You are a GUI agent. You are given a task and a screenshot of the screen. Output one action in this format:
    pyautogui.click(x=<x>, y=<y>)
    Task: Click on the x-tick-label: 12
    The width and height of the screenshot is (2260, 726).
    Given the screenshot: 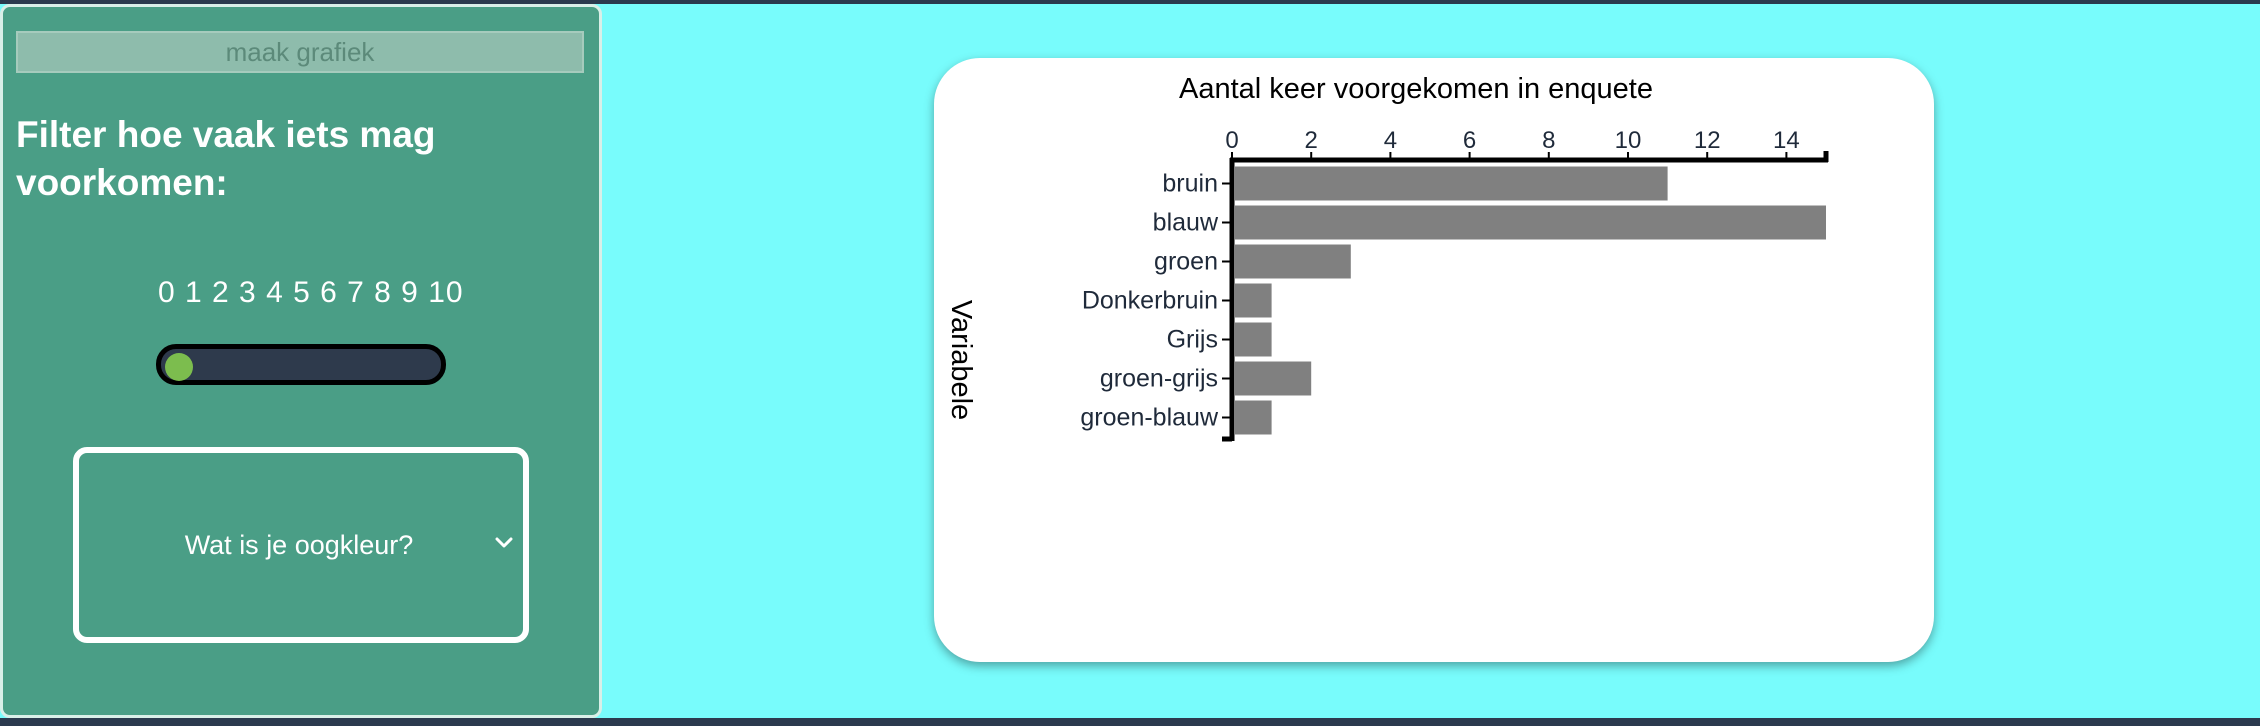 What is the action you would take?
    pyautogui.click(x=1707, y=140)
    